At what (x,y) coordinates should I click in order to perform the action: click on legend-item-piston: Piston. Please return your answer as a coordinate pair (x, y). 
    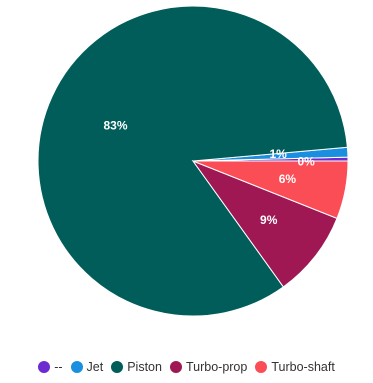
    Looking at the image, I should click on (136, 367).